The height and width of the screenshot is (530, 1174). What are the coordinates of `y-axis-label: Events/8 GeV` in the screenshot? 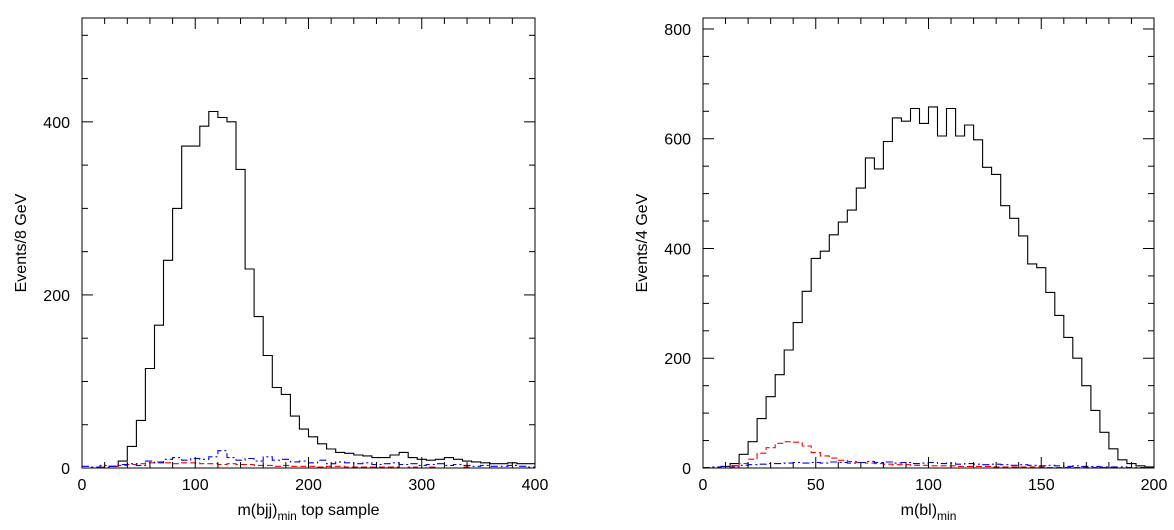 It's located at (21, 242).